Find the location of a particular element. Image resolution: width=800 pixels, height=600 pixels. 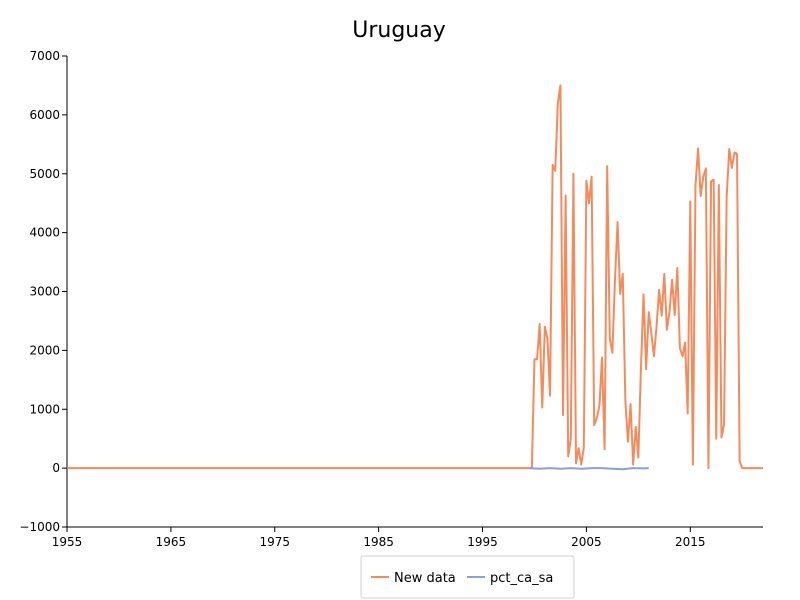

y-tick-label: 7000 is located at coordinates (44, 56).